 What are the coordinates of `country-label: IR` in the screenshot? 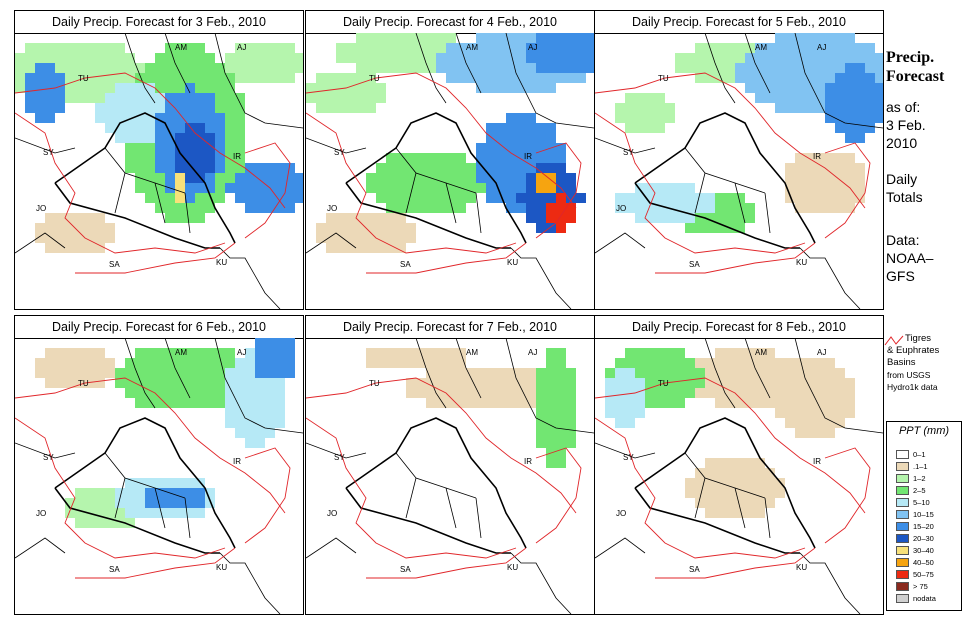 It's located at (237, 461).